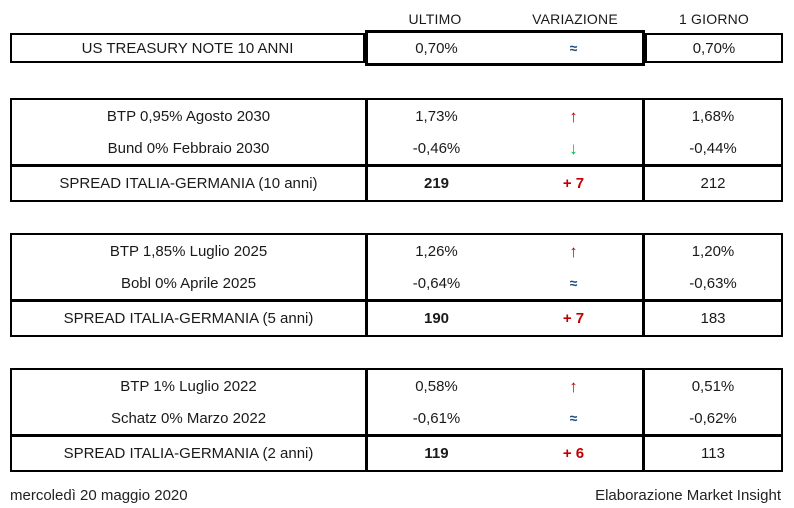 The width and height of the screenshot is (794, 508). Describe the element at coordinates (713, 148) in the screenshot. I see `bond-1-giorno-value: -0,44%` at that location.